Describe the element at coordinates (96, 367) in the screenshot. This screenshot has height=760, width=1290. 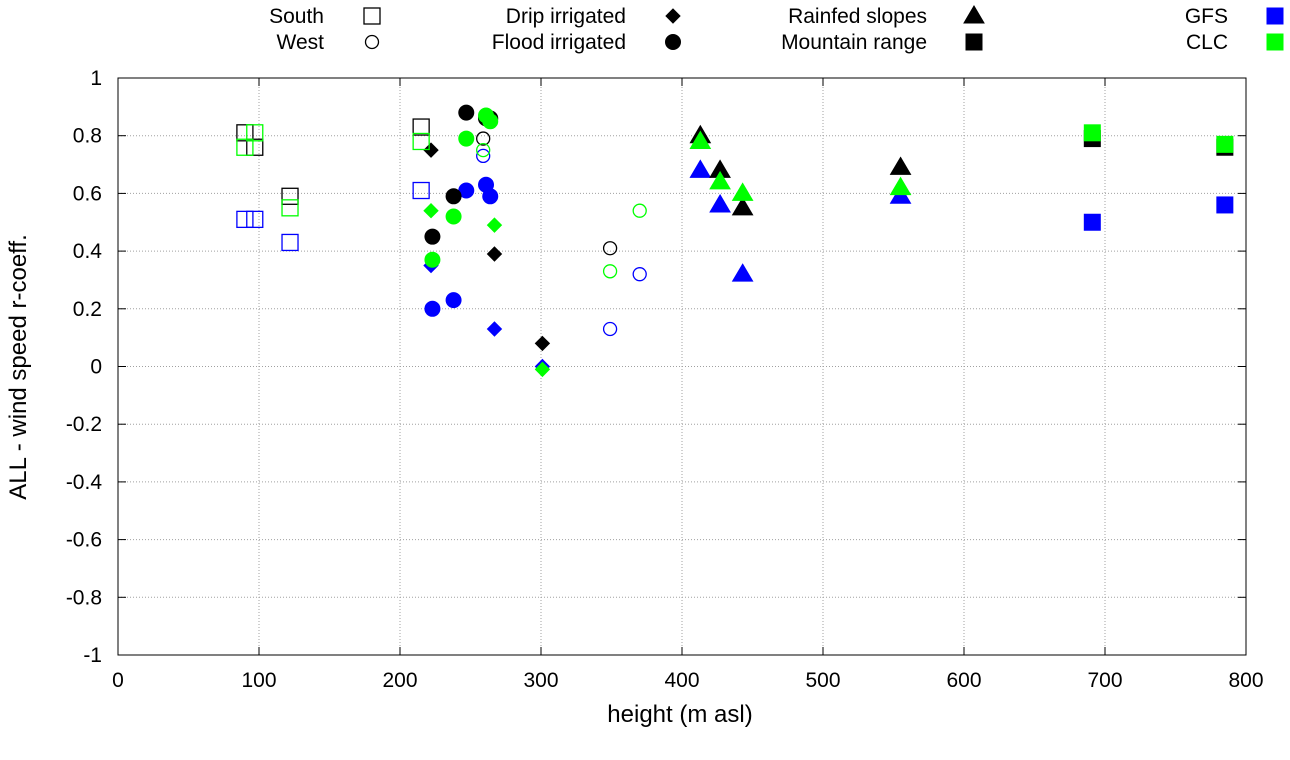
I see `y-tick-label: 0` at that location.